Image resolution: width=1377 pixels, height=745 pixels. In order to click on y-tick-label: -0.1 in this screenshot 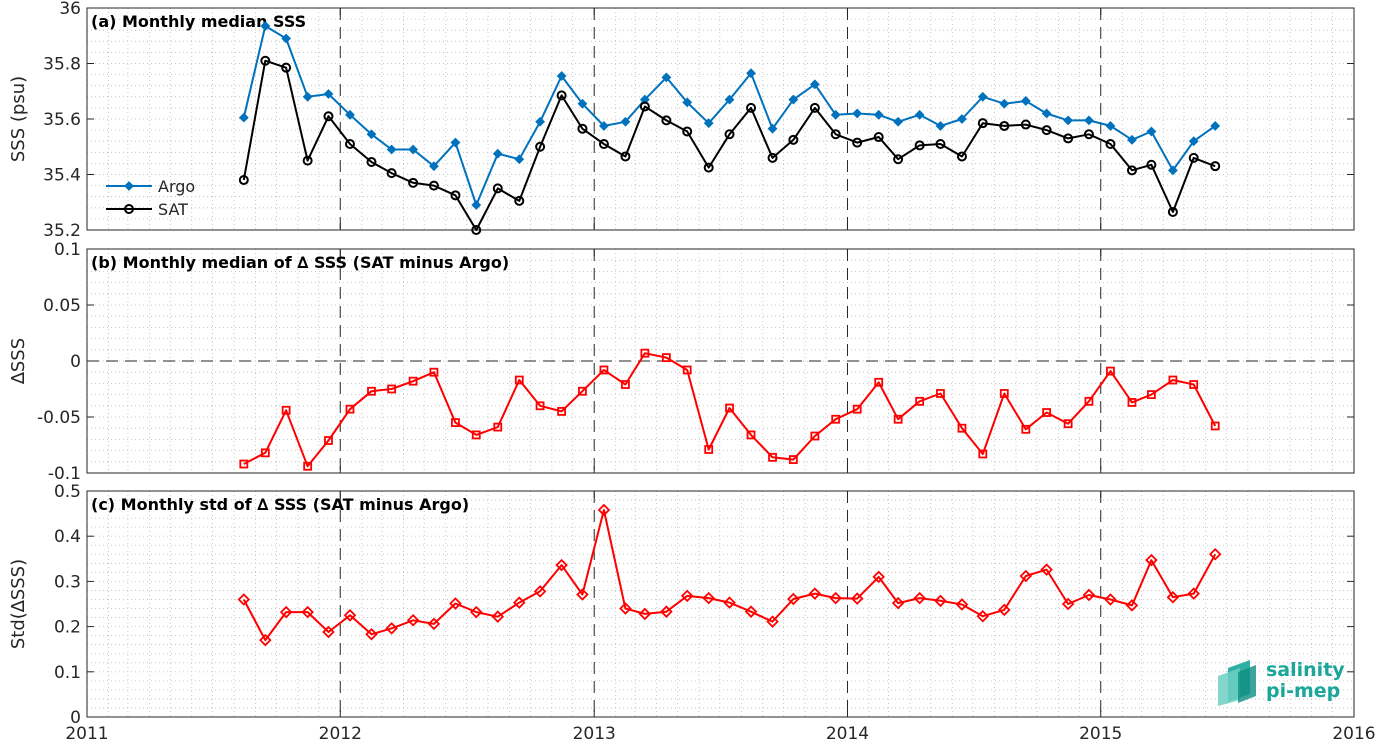, I will do `click(64, 474)`.